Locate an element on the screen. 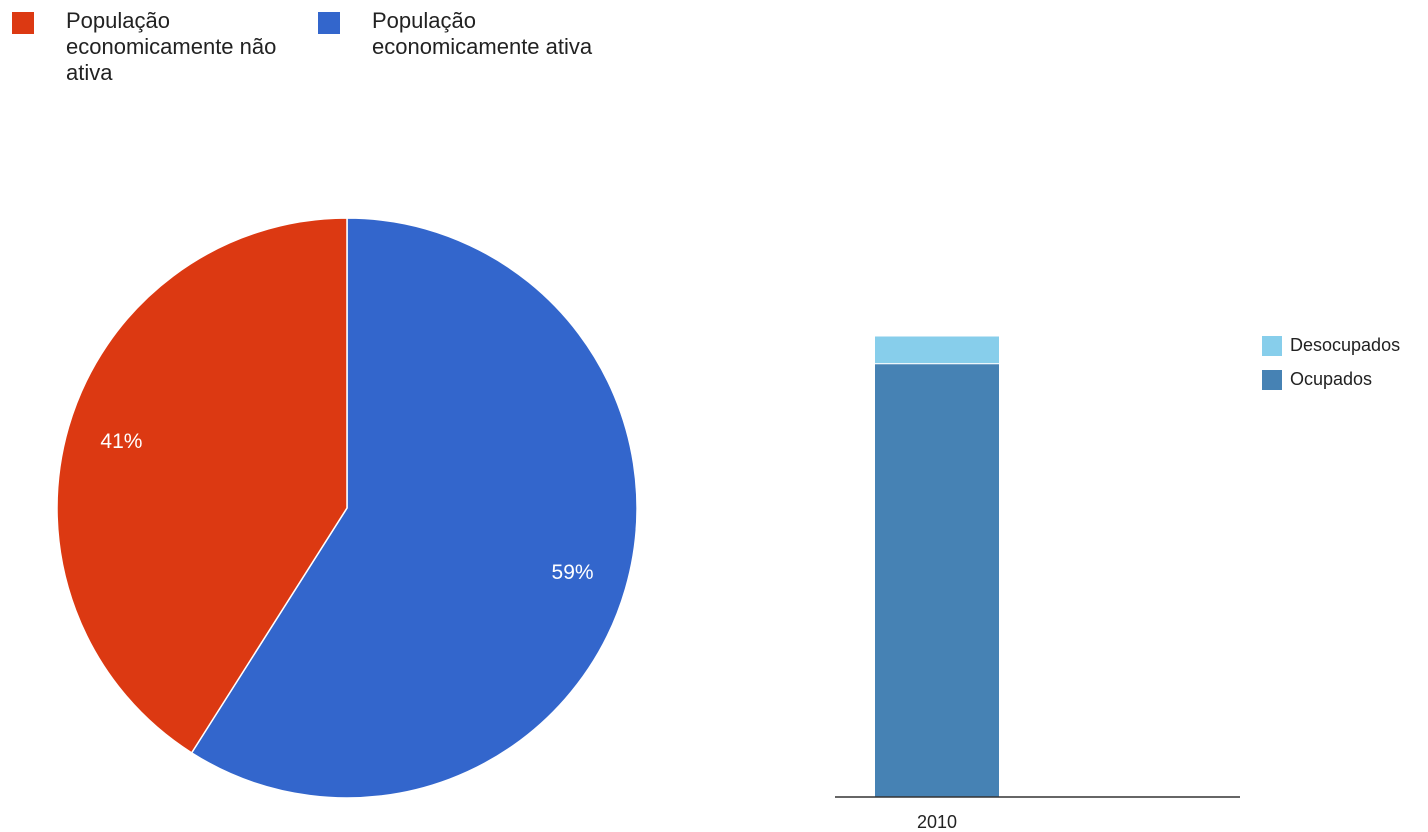  x-tick-label: 2010 is located at coordinates (937, 822).